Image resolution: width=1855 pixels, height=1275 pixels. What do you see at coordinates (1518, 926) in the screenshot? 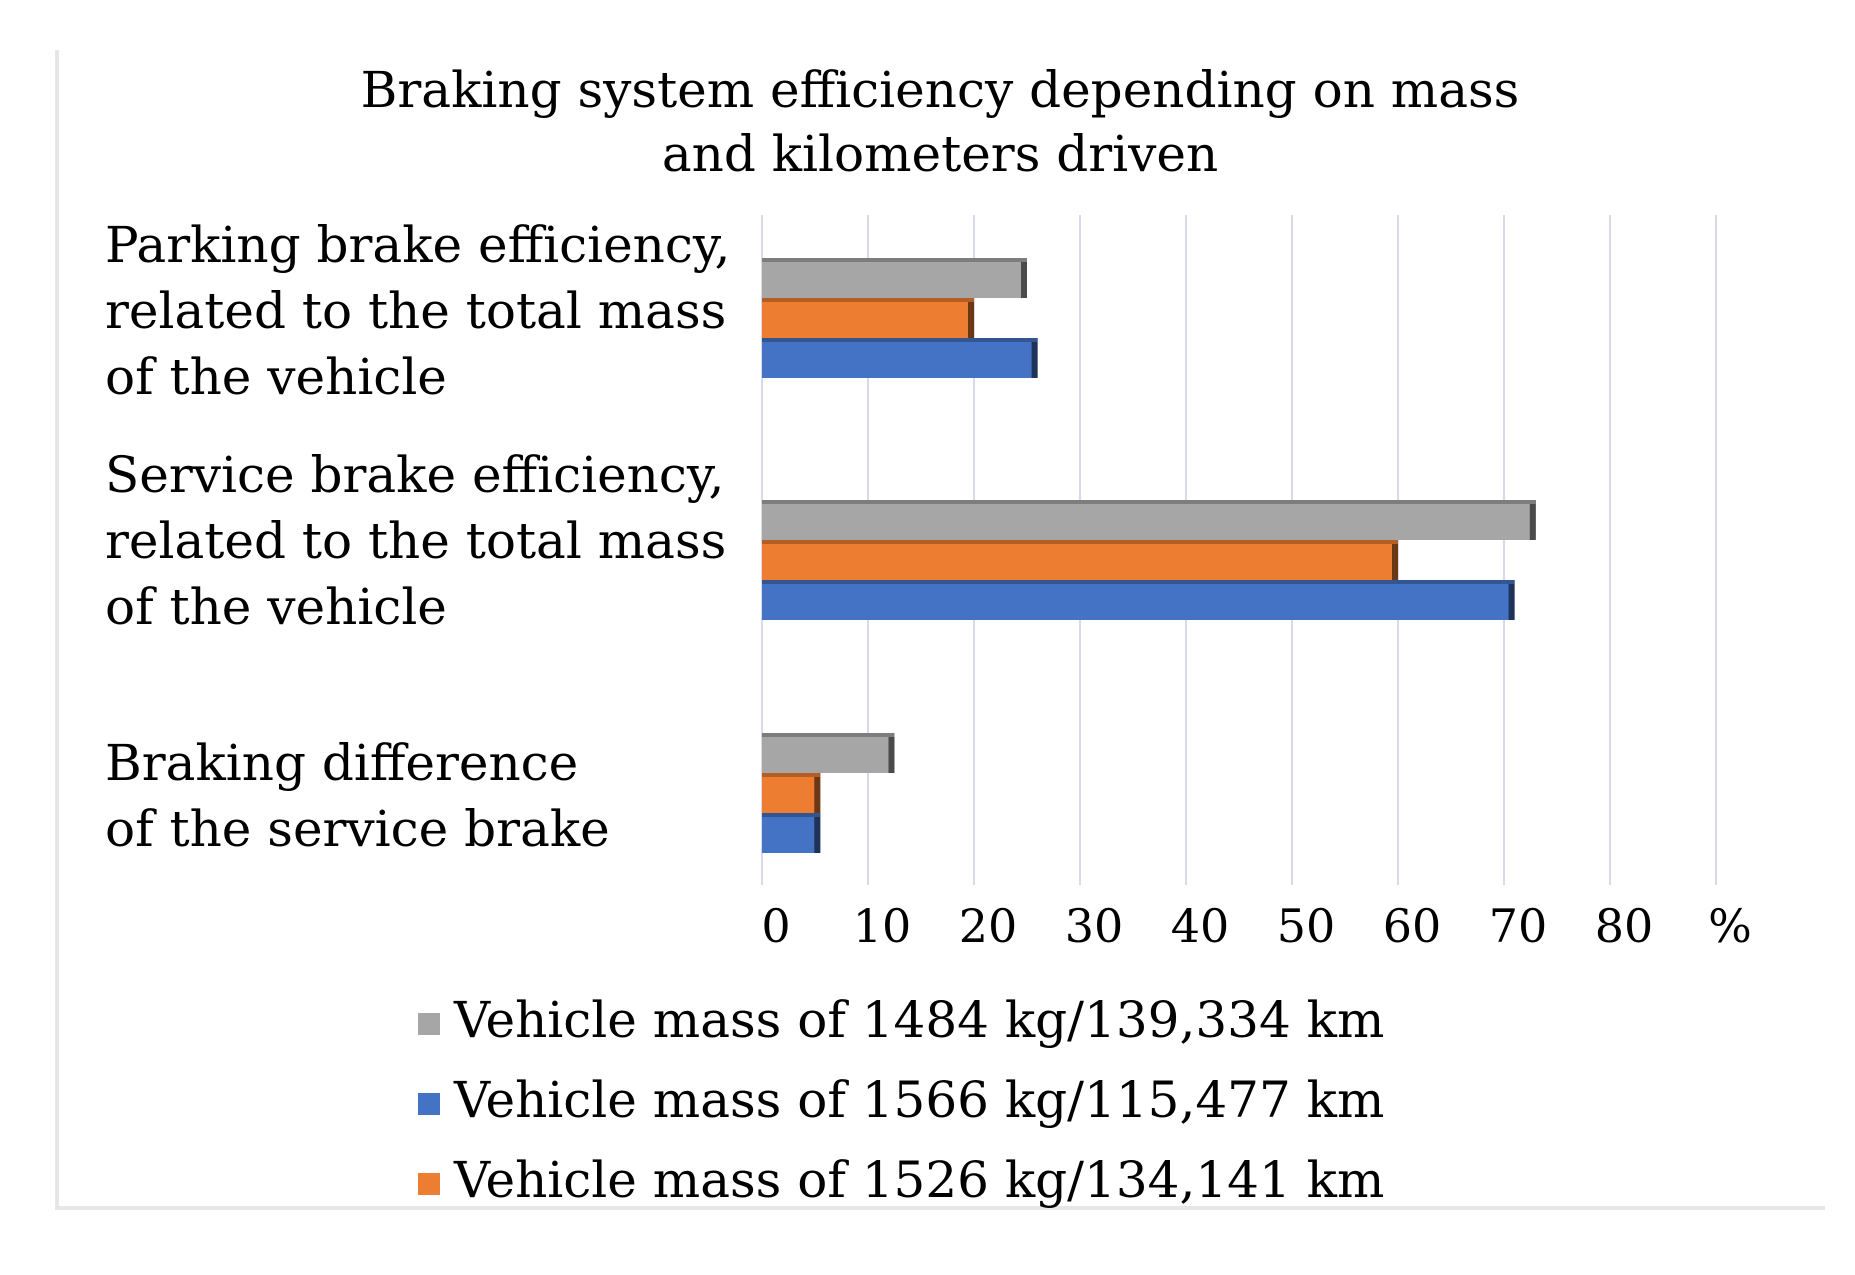
I see `x-tick-label: 70` at bounding box center [1518, 926].